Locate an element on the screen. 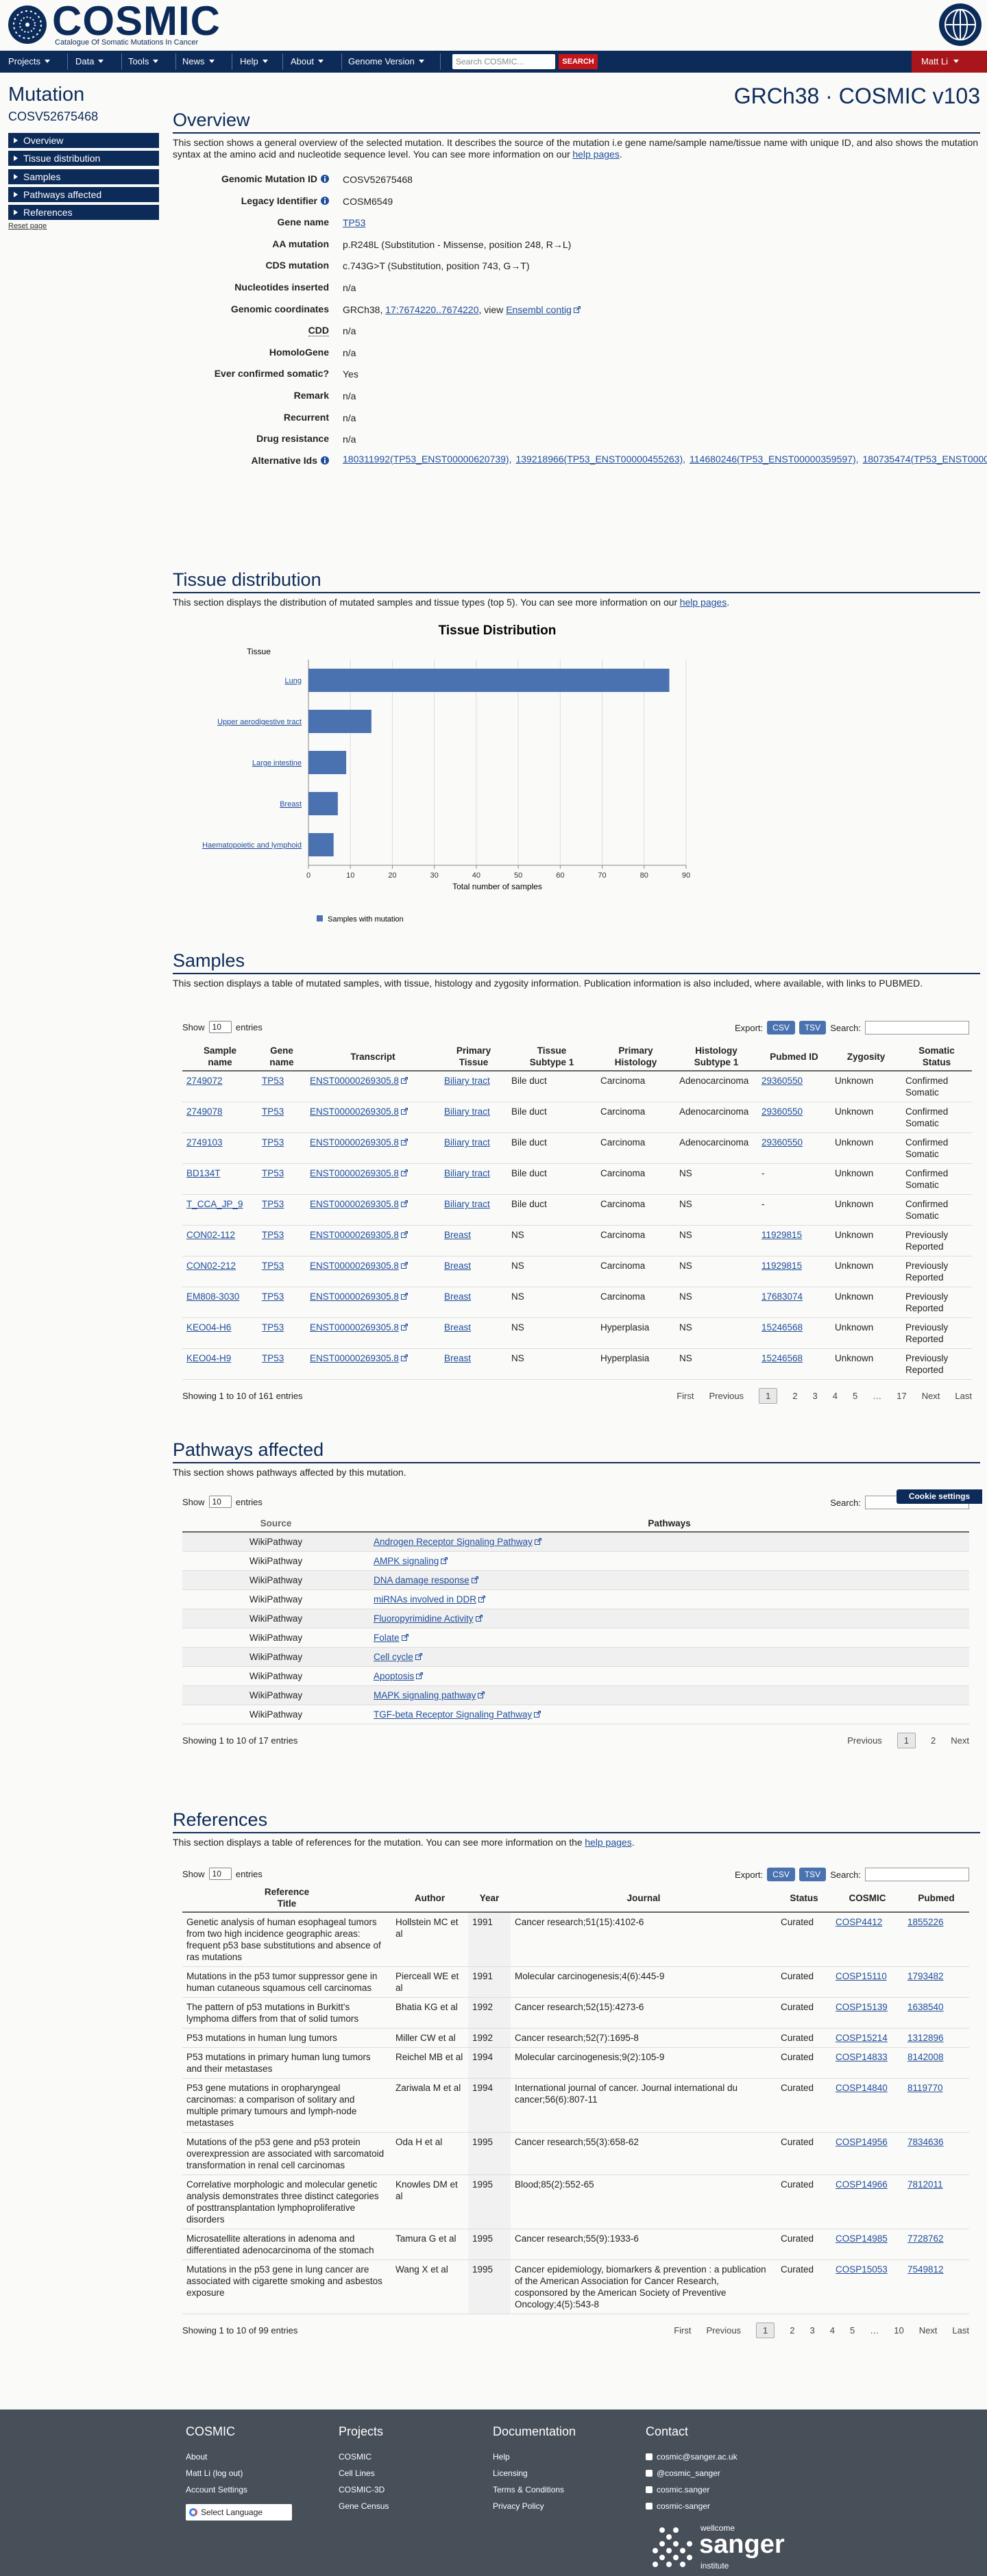 This screenshot has height=2576, width=987. footer-link: COSMIC-3D is located at coordinates (364, 2489).